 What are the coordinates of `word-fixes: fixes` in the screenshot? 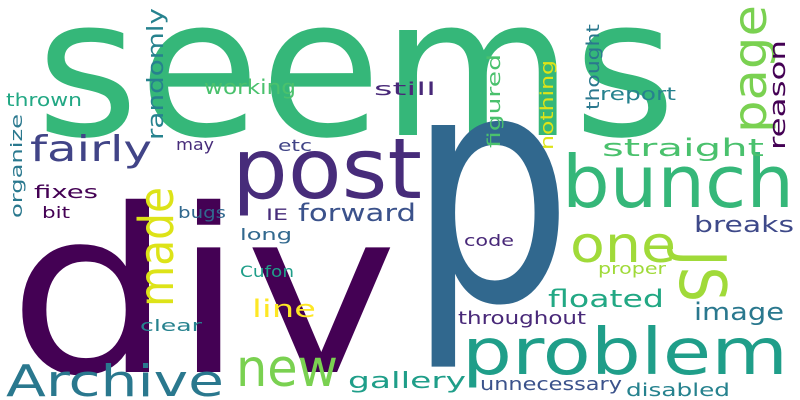 It's located at (66, 192).